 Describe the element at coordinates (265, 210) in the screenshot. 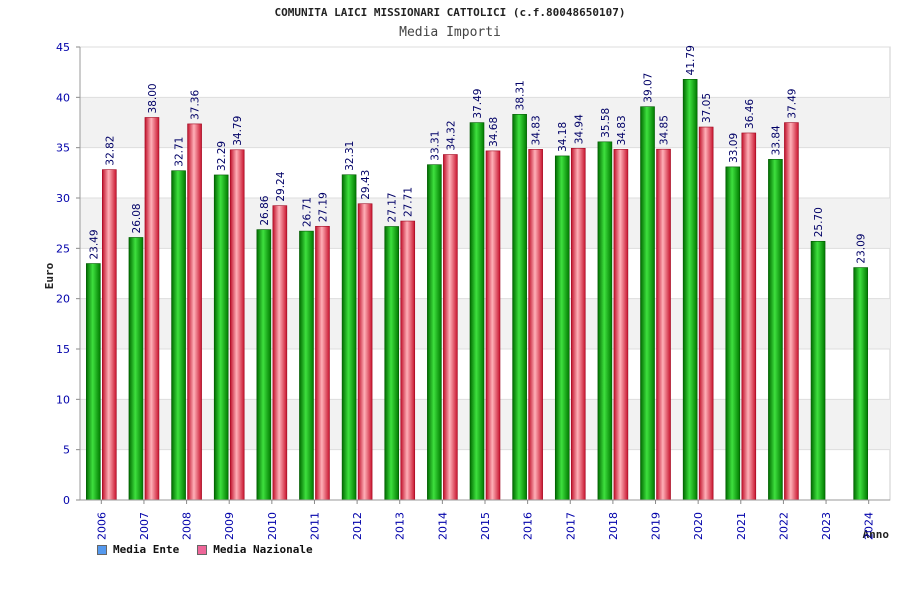

I see `data-label: 26.86` at that location.